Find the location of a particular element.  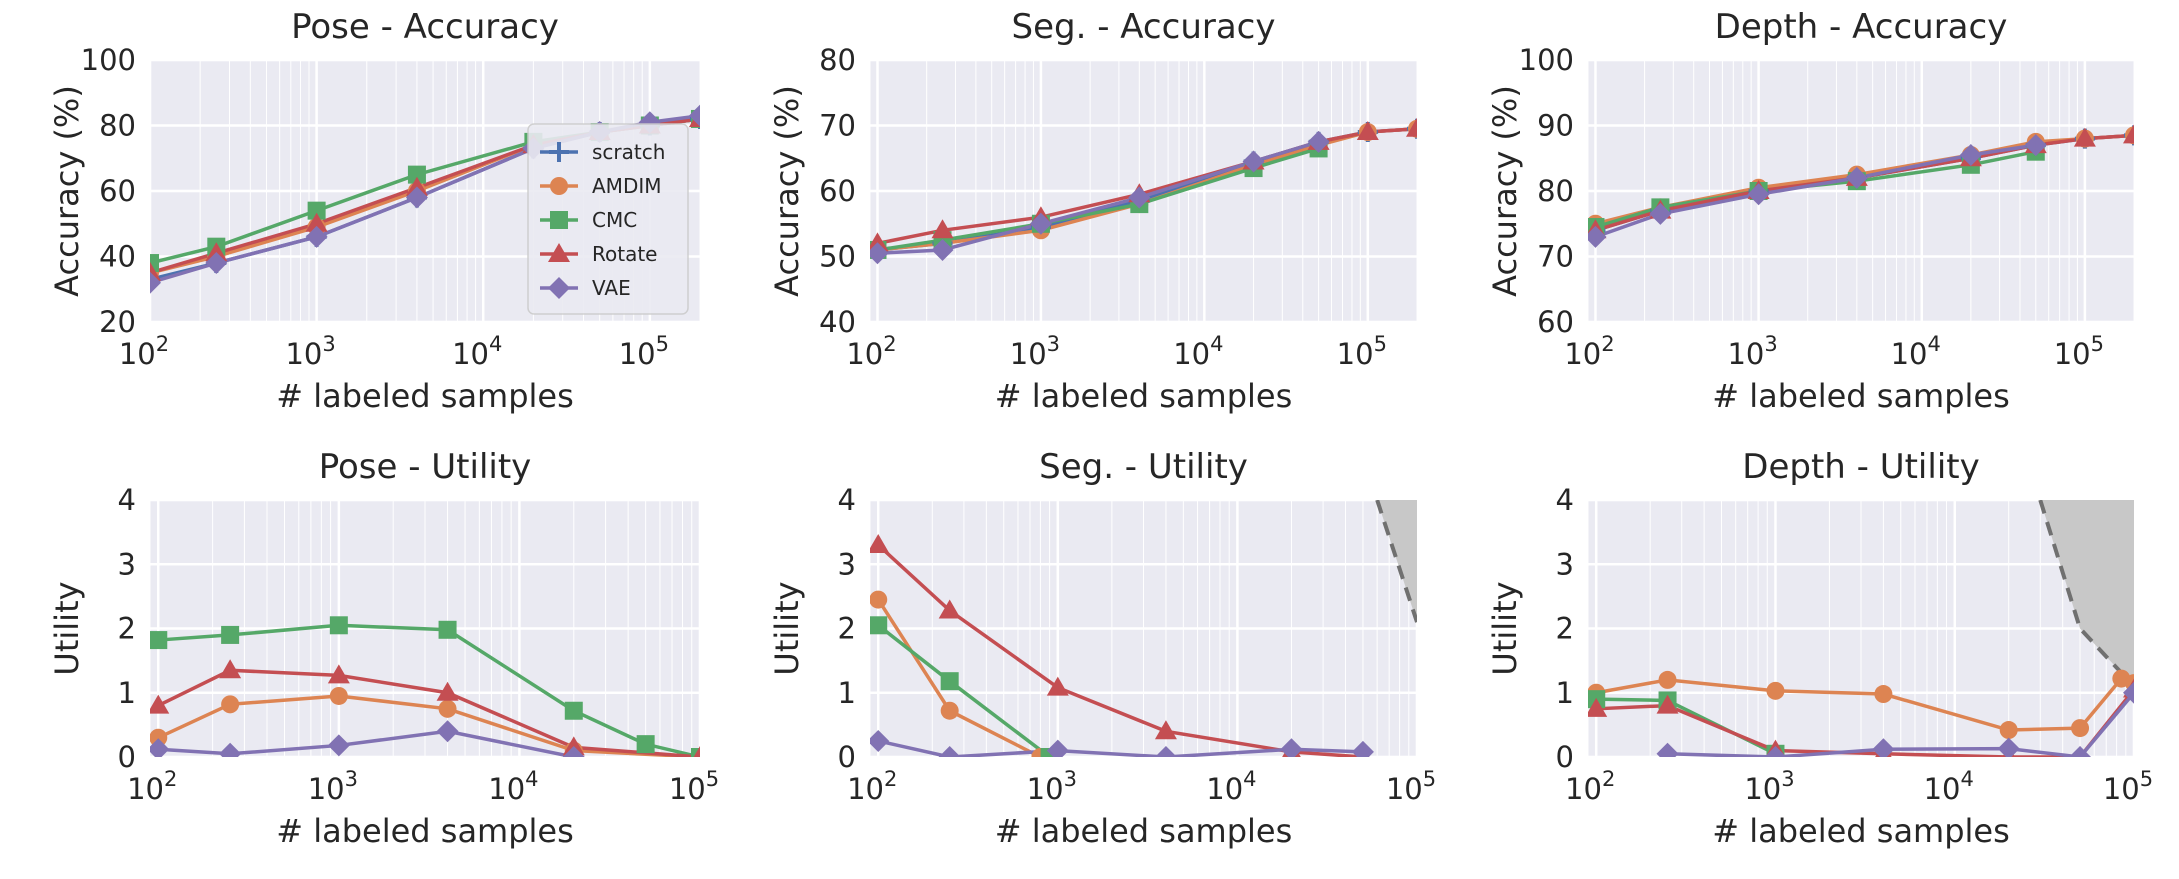

legend-box is located at coordinates (608, 219).